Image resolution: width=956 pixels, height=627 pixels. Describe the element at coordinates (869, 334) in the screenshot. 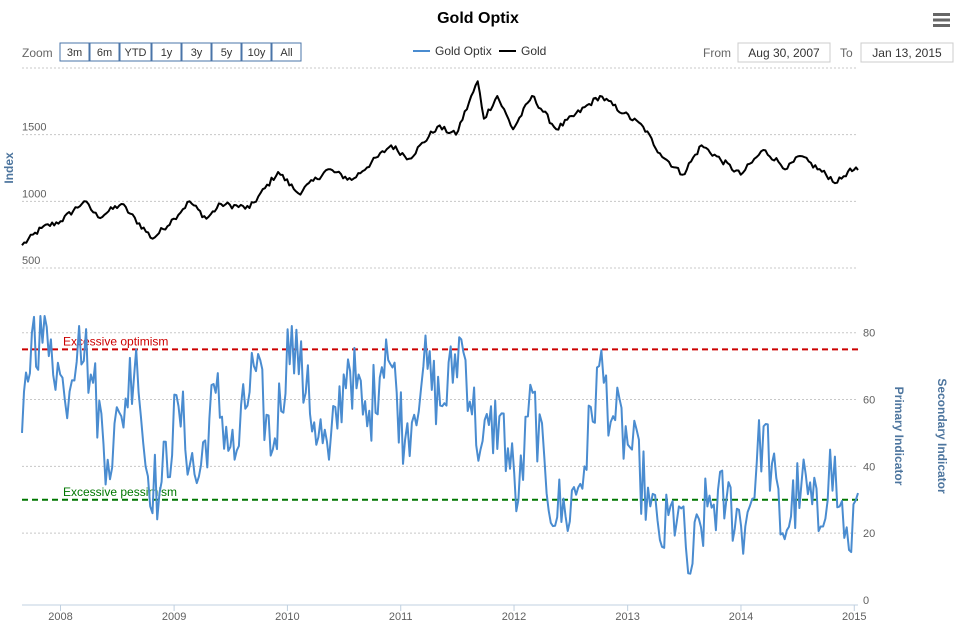

I see `bottom-y-tick-label: 80` at that location.